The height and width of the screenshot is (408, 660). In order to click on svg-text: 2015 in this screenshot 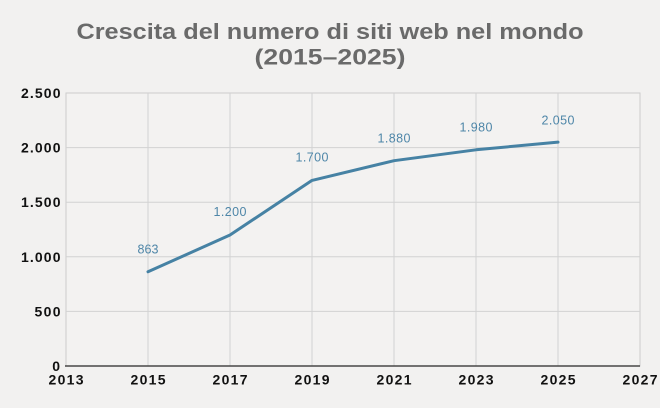, I will do `click(148, 380)`.